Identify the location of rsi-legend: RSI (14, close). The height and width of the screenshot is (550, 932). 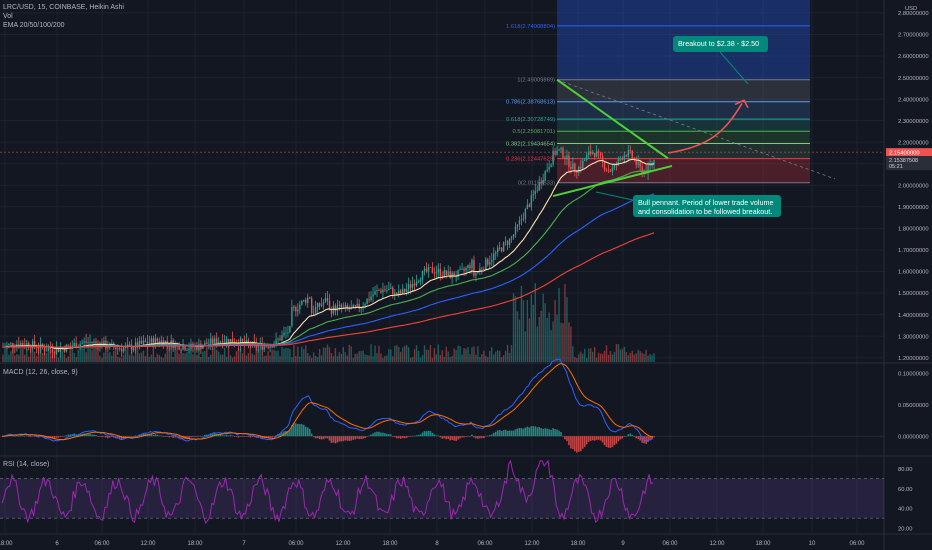
(26, 464).